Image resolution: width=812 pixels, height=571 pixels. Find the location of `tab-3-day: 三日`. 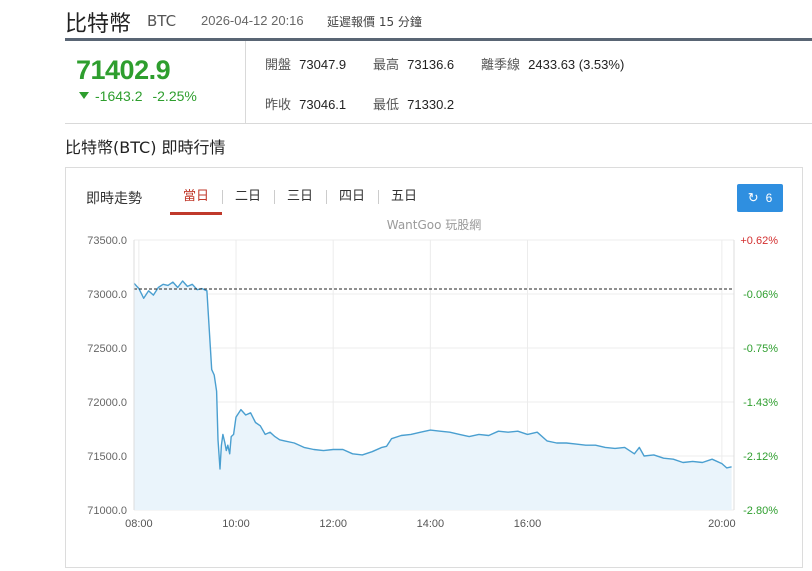

tab-3-day: 三日 is located at coordinates (299, 196).